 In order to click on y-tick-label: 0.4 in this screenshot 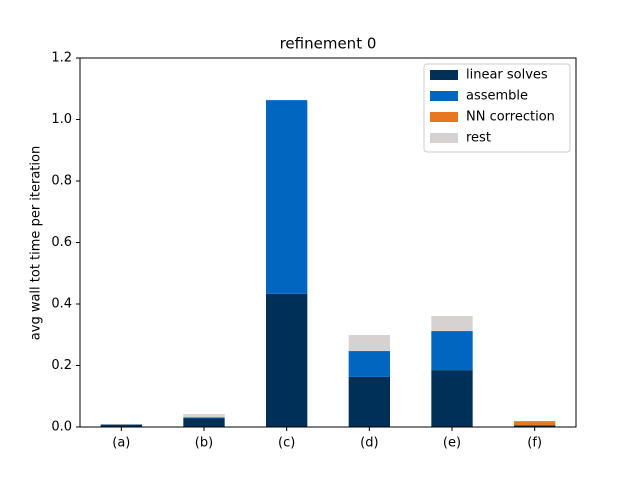, I will do `click(61, 304)`.